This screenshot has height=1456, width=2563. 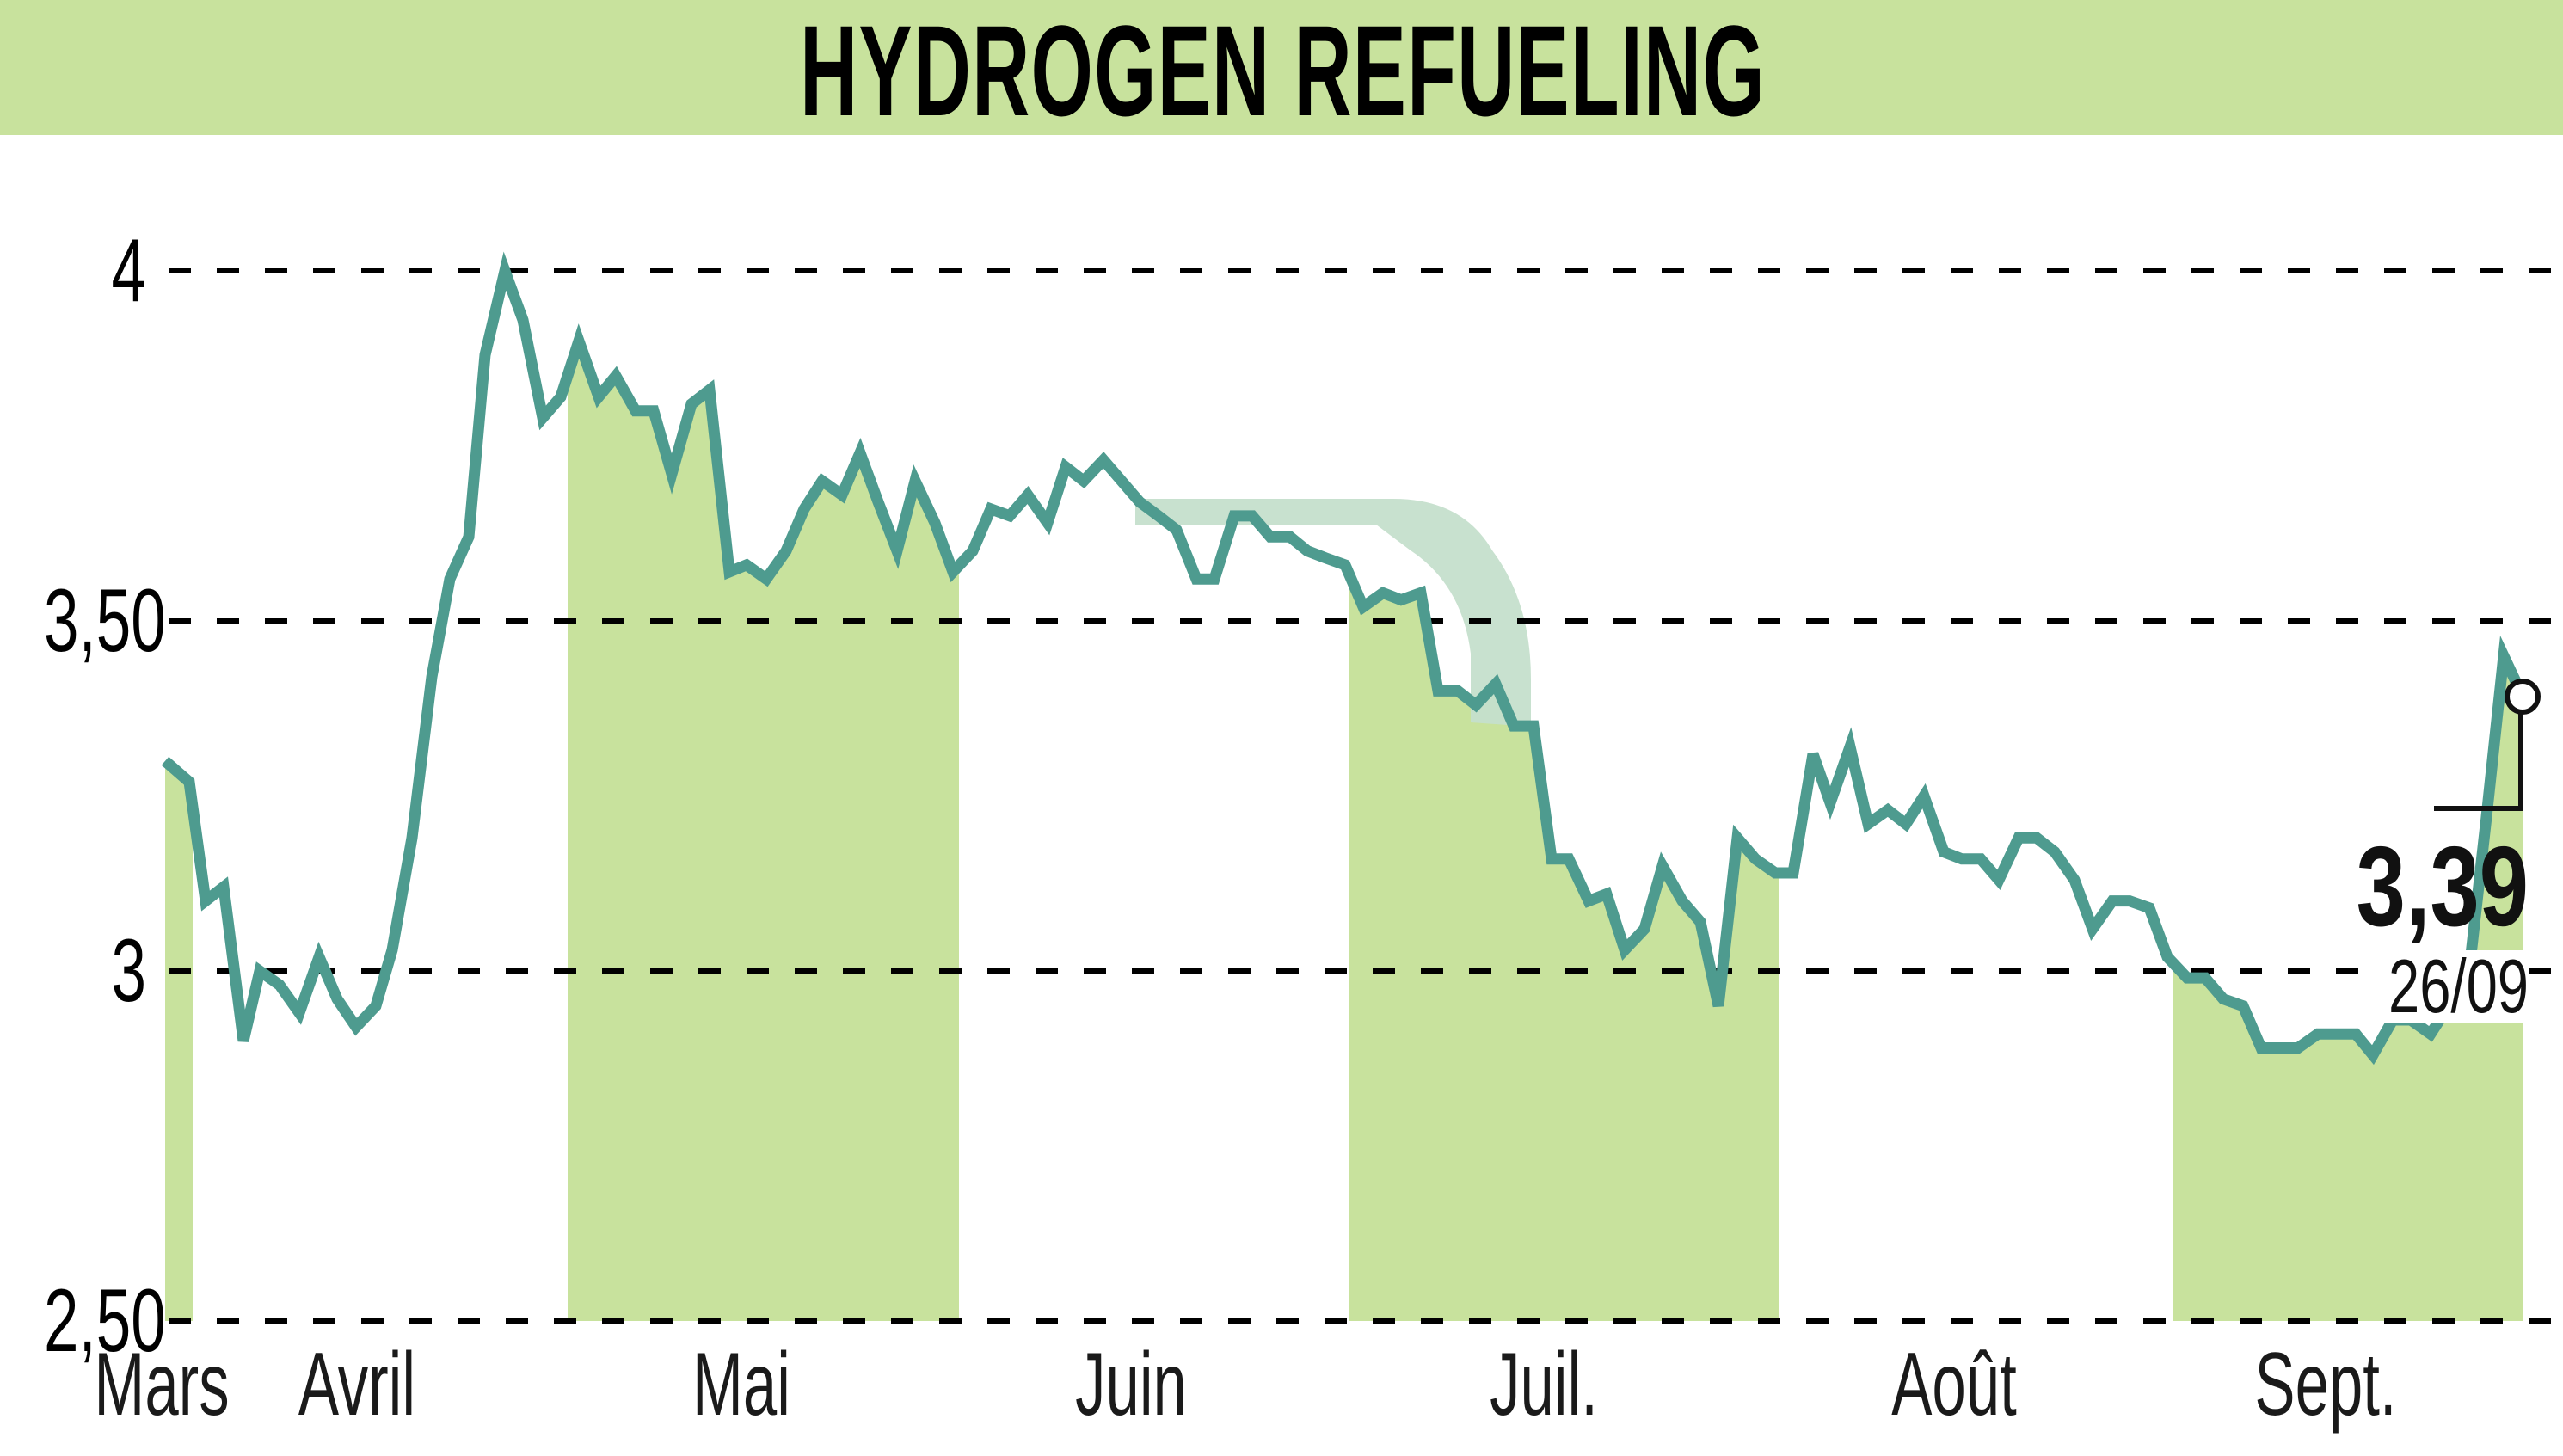 What do you see at coordinates (2442, 886) in the screenshot?
I see `last-price-value: 3,39` at bounding box center [2442, 886].